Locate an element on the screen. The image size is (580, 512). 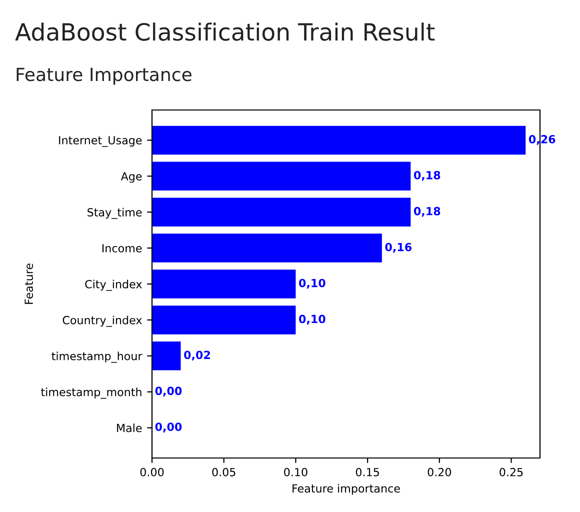
chart-title: AdaBoost Classification Train Result is located at coordinates (225, 31).